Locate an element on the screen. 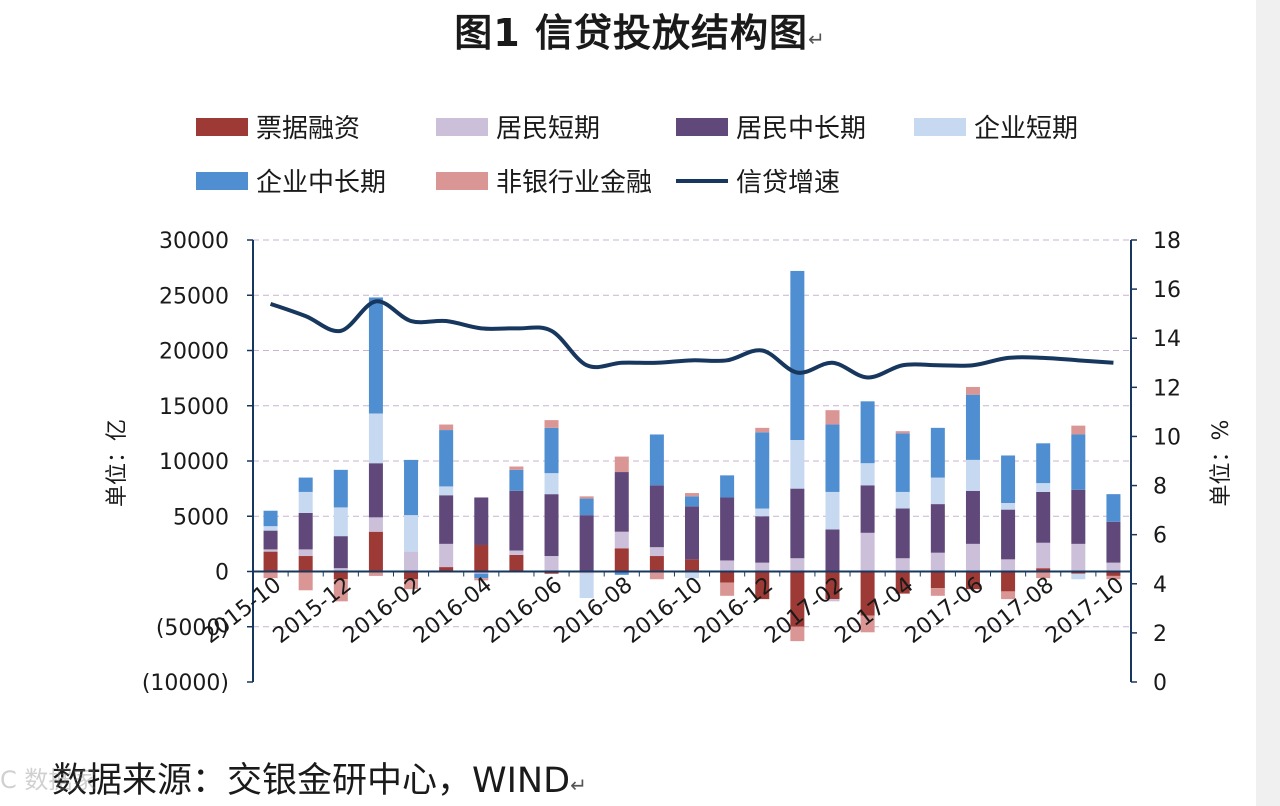  left-tick-label: 0 is located at coordinates (222, 573).